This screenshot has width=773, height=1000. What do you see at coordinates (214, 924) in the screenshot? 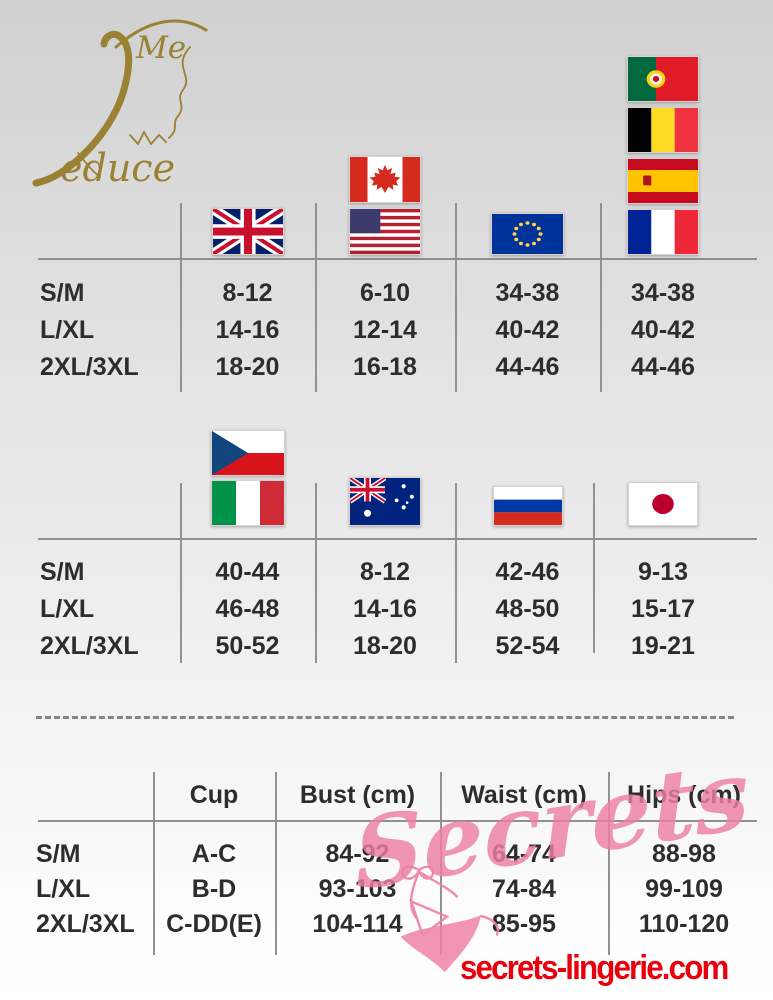
I see `cup-value: C-DD(E)` at bounding box center [214, 924].